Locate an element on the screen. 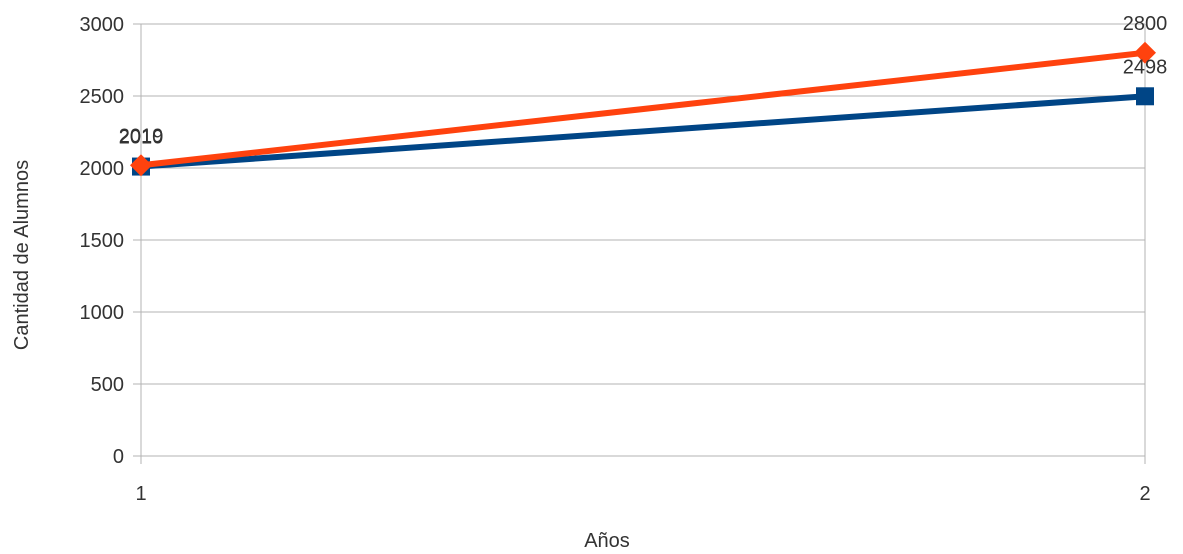 The height and width of the screenshot is (554, 1183). y-tick-label-0: 0 is located at coordinates (118, 457).